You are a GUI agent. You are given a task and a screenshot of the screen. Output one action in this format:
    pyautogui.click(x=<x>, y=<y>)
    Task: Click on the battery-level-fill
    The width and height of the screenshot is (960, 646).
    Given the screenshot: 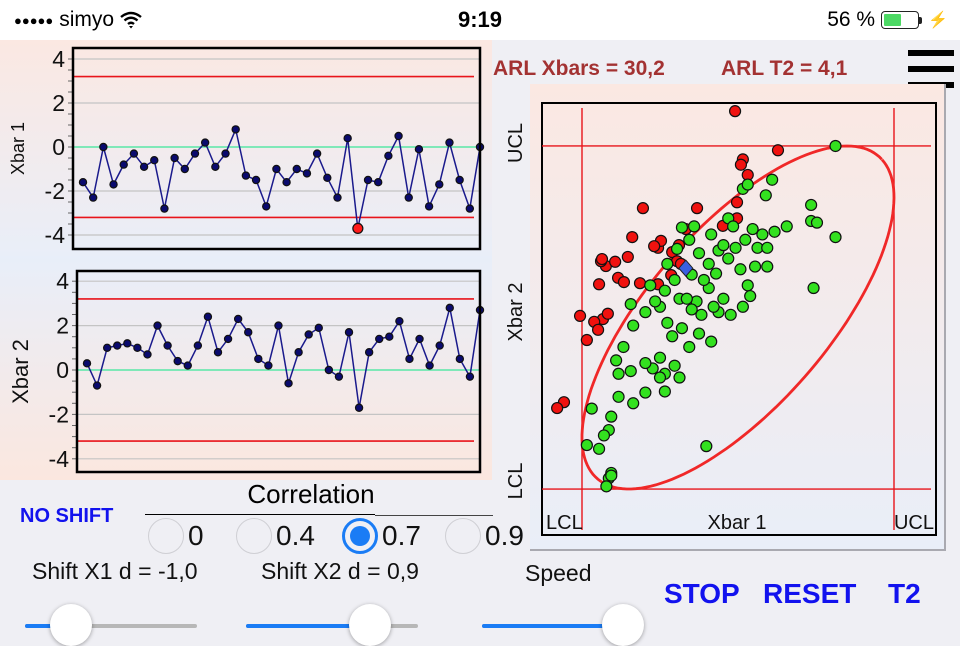 What is the action you would take?
    pyautogui.click(x=893, y=20)
    